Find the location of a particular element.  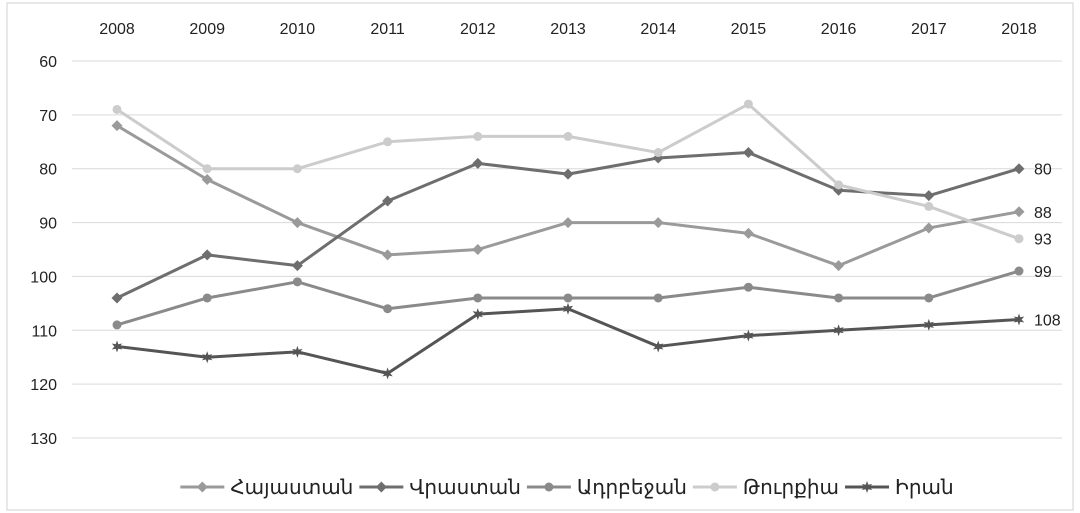

x-tick-label: 2010 is located at coordinates (298, 29).